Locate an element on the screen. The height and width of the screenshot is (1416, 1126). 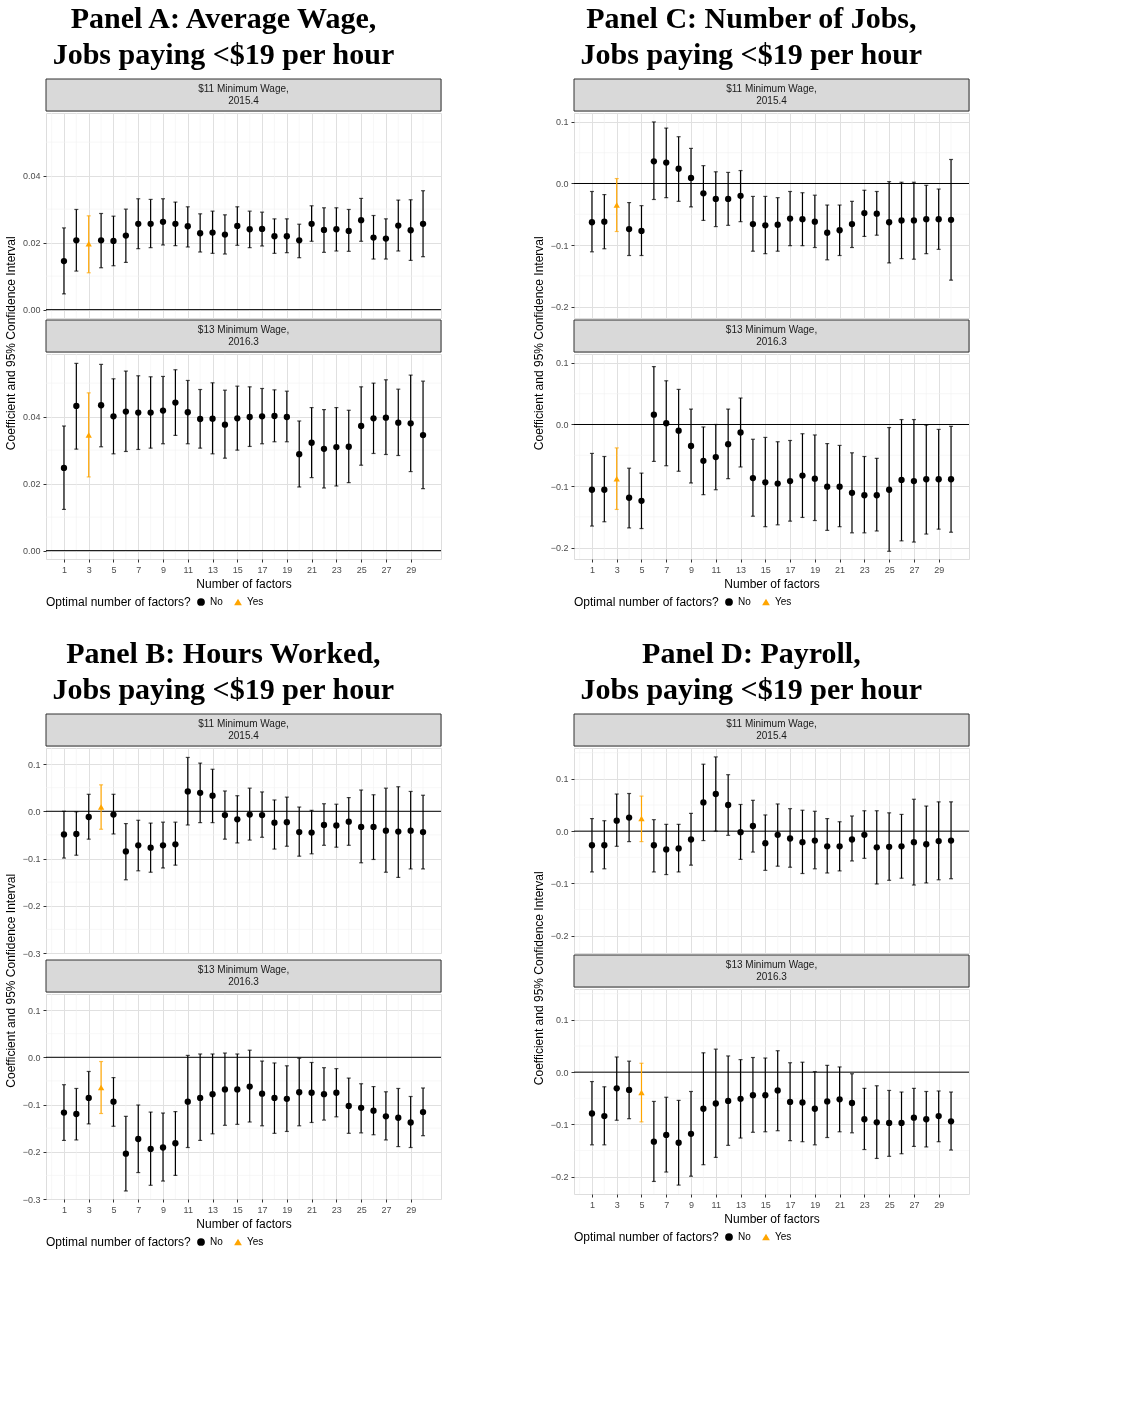
x-tick-label: 13 is located at coordinates (741, 1204).